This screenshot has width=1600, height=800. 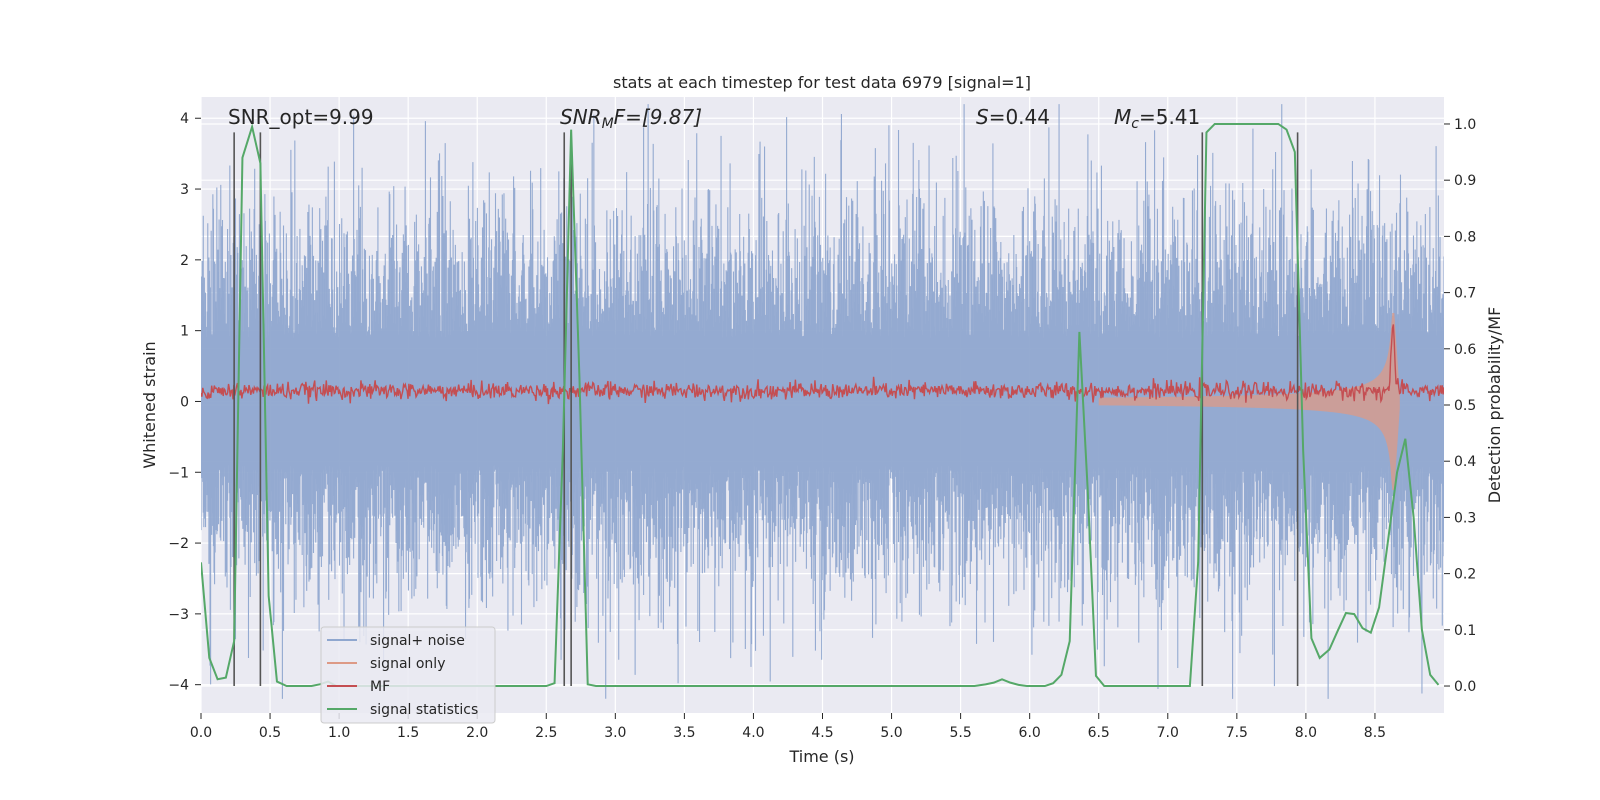 I want to click on y-right-tick-label: 0.5, so click(x=1465, y=406).